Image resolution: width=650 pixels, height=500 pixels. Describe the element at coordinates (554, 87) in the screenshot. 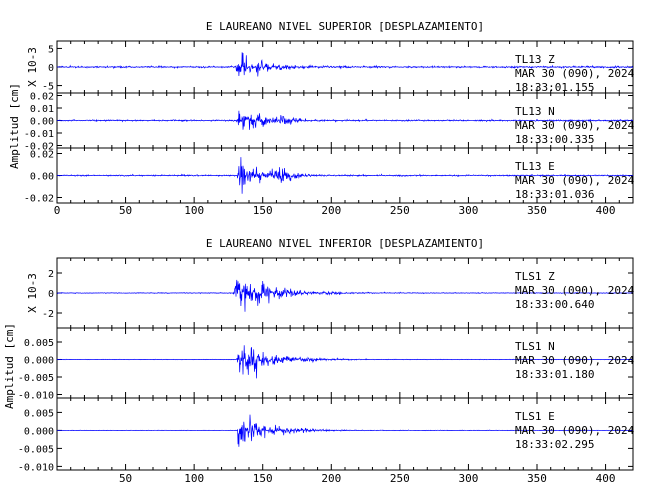

I see `time-label: 18:33:01.155` at that location.